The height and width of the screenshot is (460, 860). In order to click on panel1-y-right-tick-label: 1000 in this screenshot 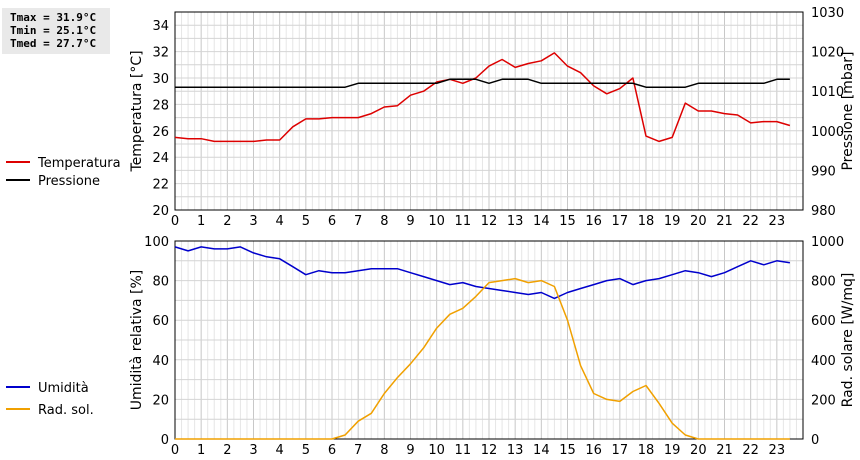, I will do `click(827, 132)`.